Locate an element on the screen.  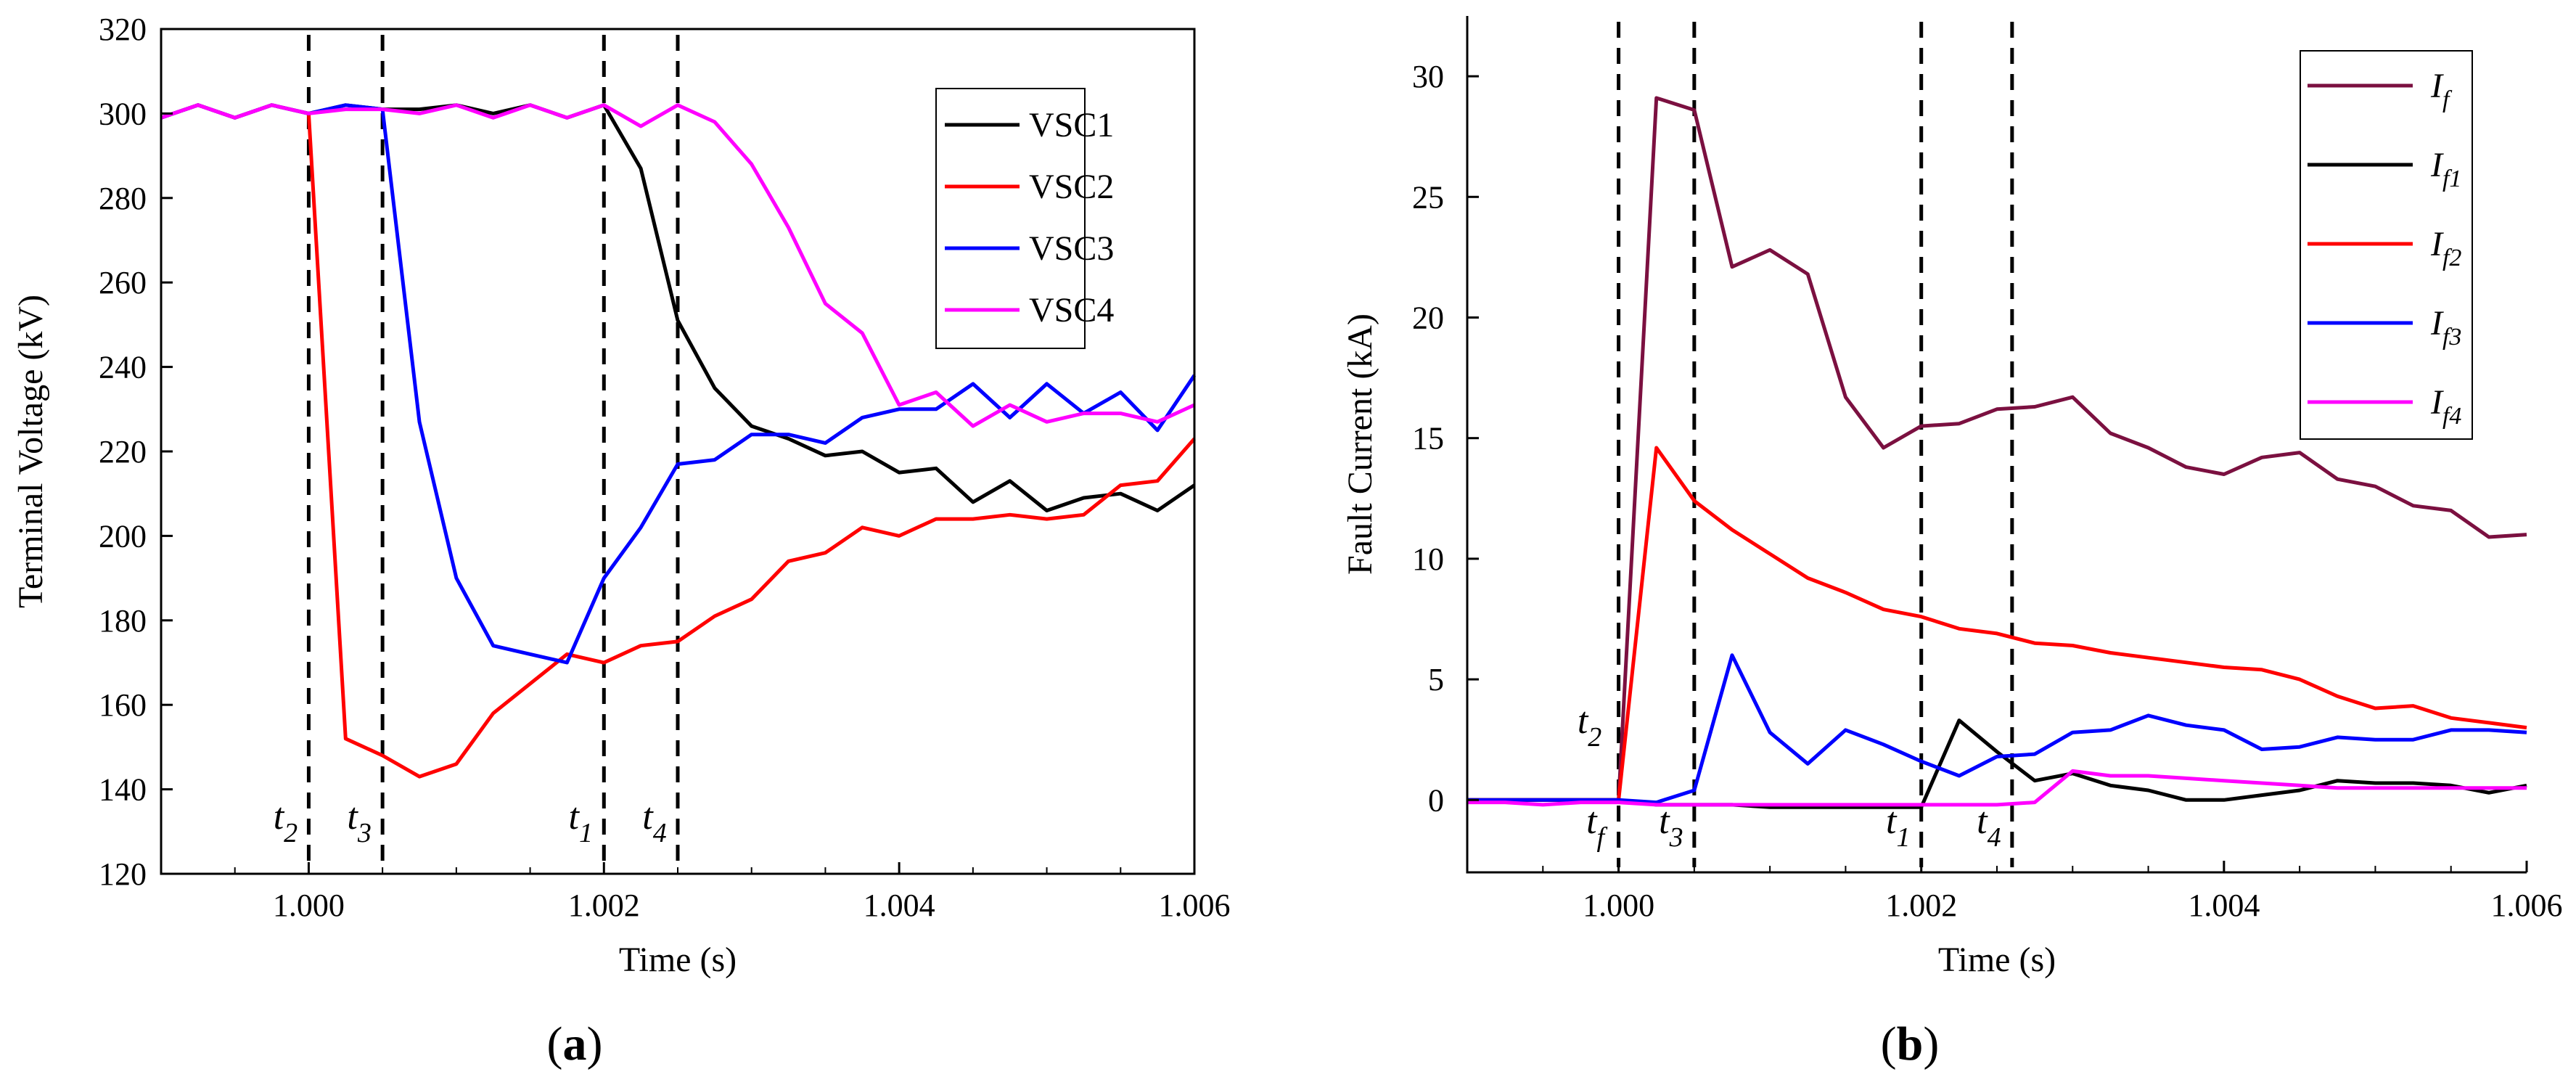
panel-a-event-labels: t2 t3 t1 t4 is located at coordinates (470, 822).